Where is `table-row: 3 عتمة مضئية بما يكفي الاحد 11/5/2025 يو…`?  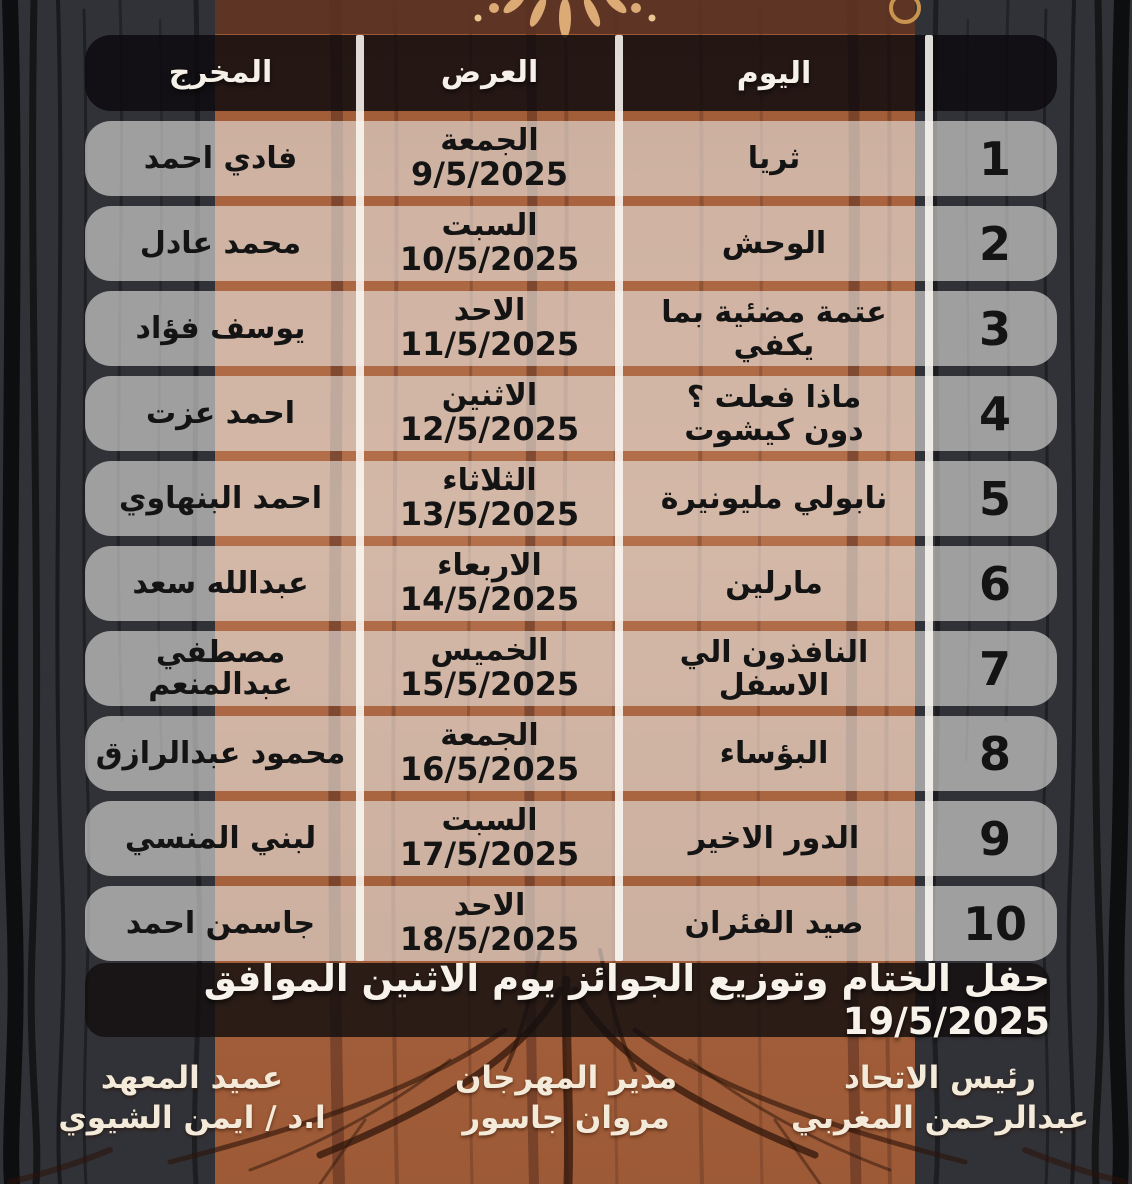
table-row: 3 عتمة مضئية بما يكفي الاحد 11/5/2025 يو… is located at coordinates (571, 328).